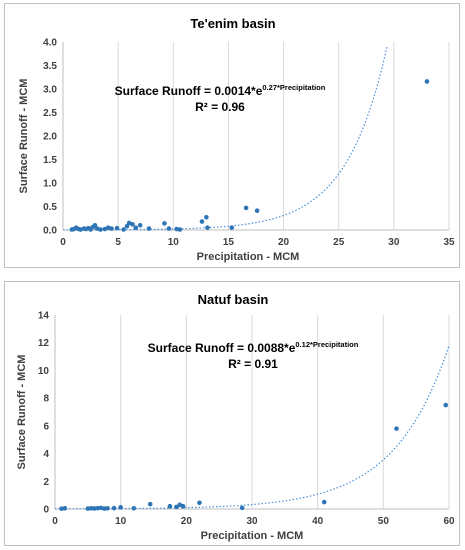 This screenshot has height=550, width=465. Describe the element at coordinates (50, 137) in the screenshot. I see `teenim-y-tick-label: 2.0` at that location.